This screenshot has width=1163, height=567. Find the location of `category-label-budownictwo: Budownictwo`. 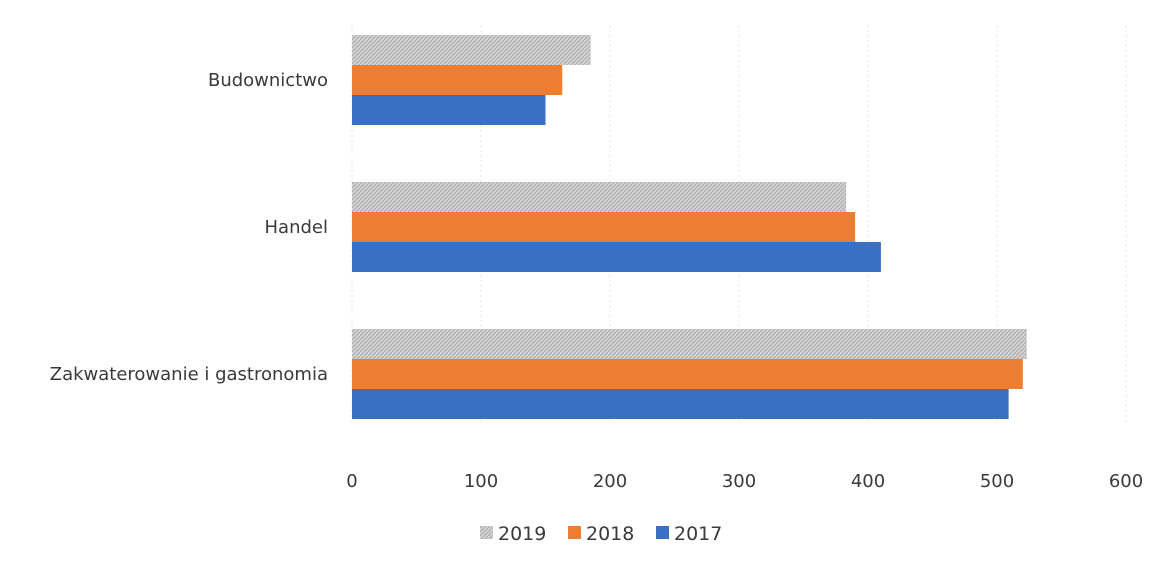

category-label-budownictwo: Budownictwo is located at coordinates (268, 80).